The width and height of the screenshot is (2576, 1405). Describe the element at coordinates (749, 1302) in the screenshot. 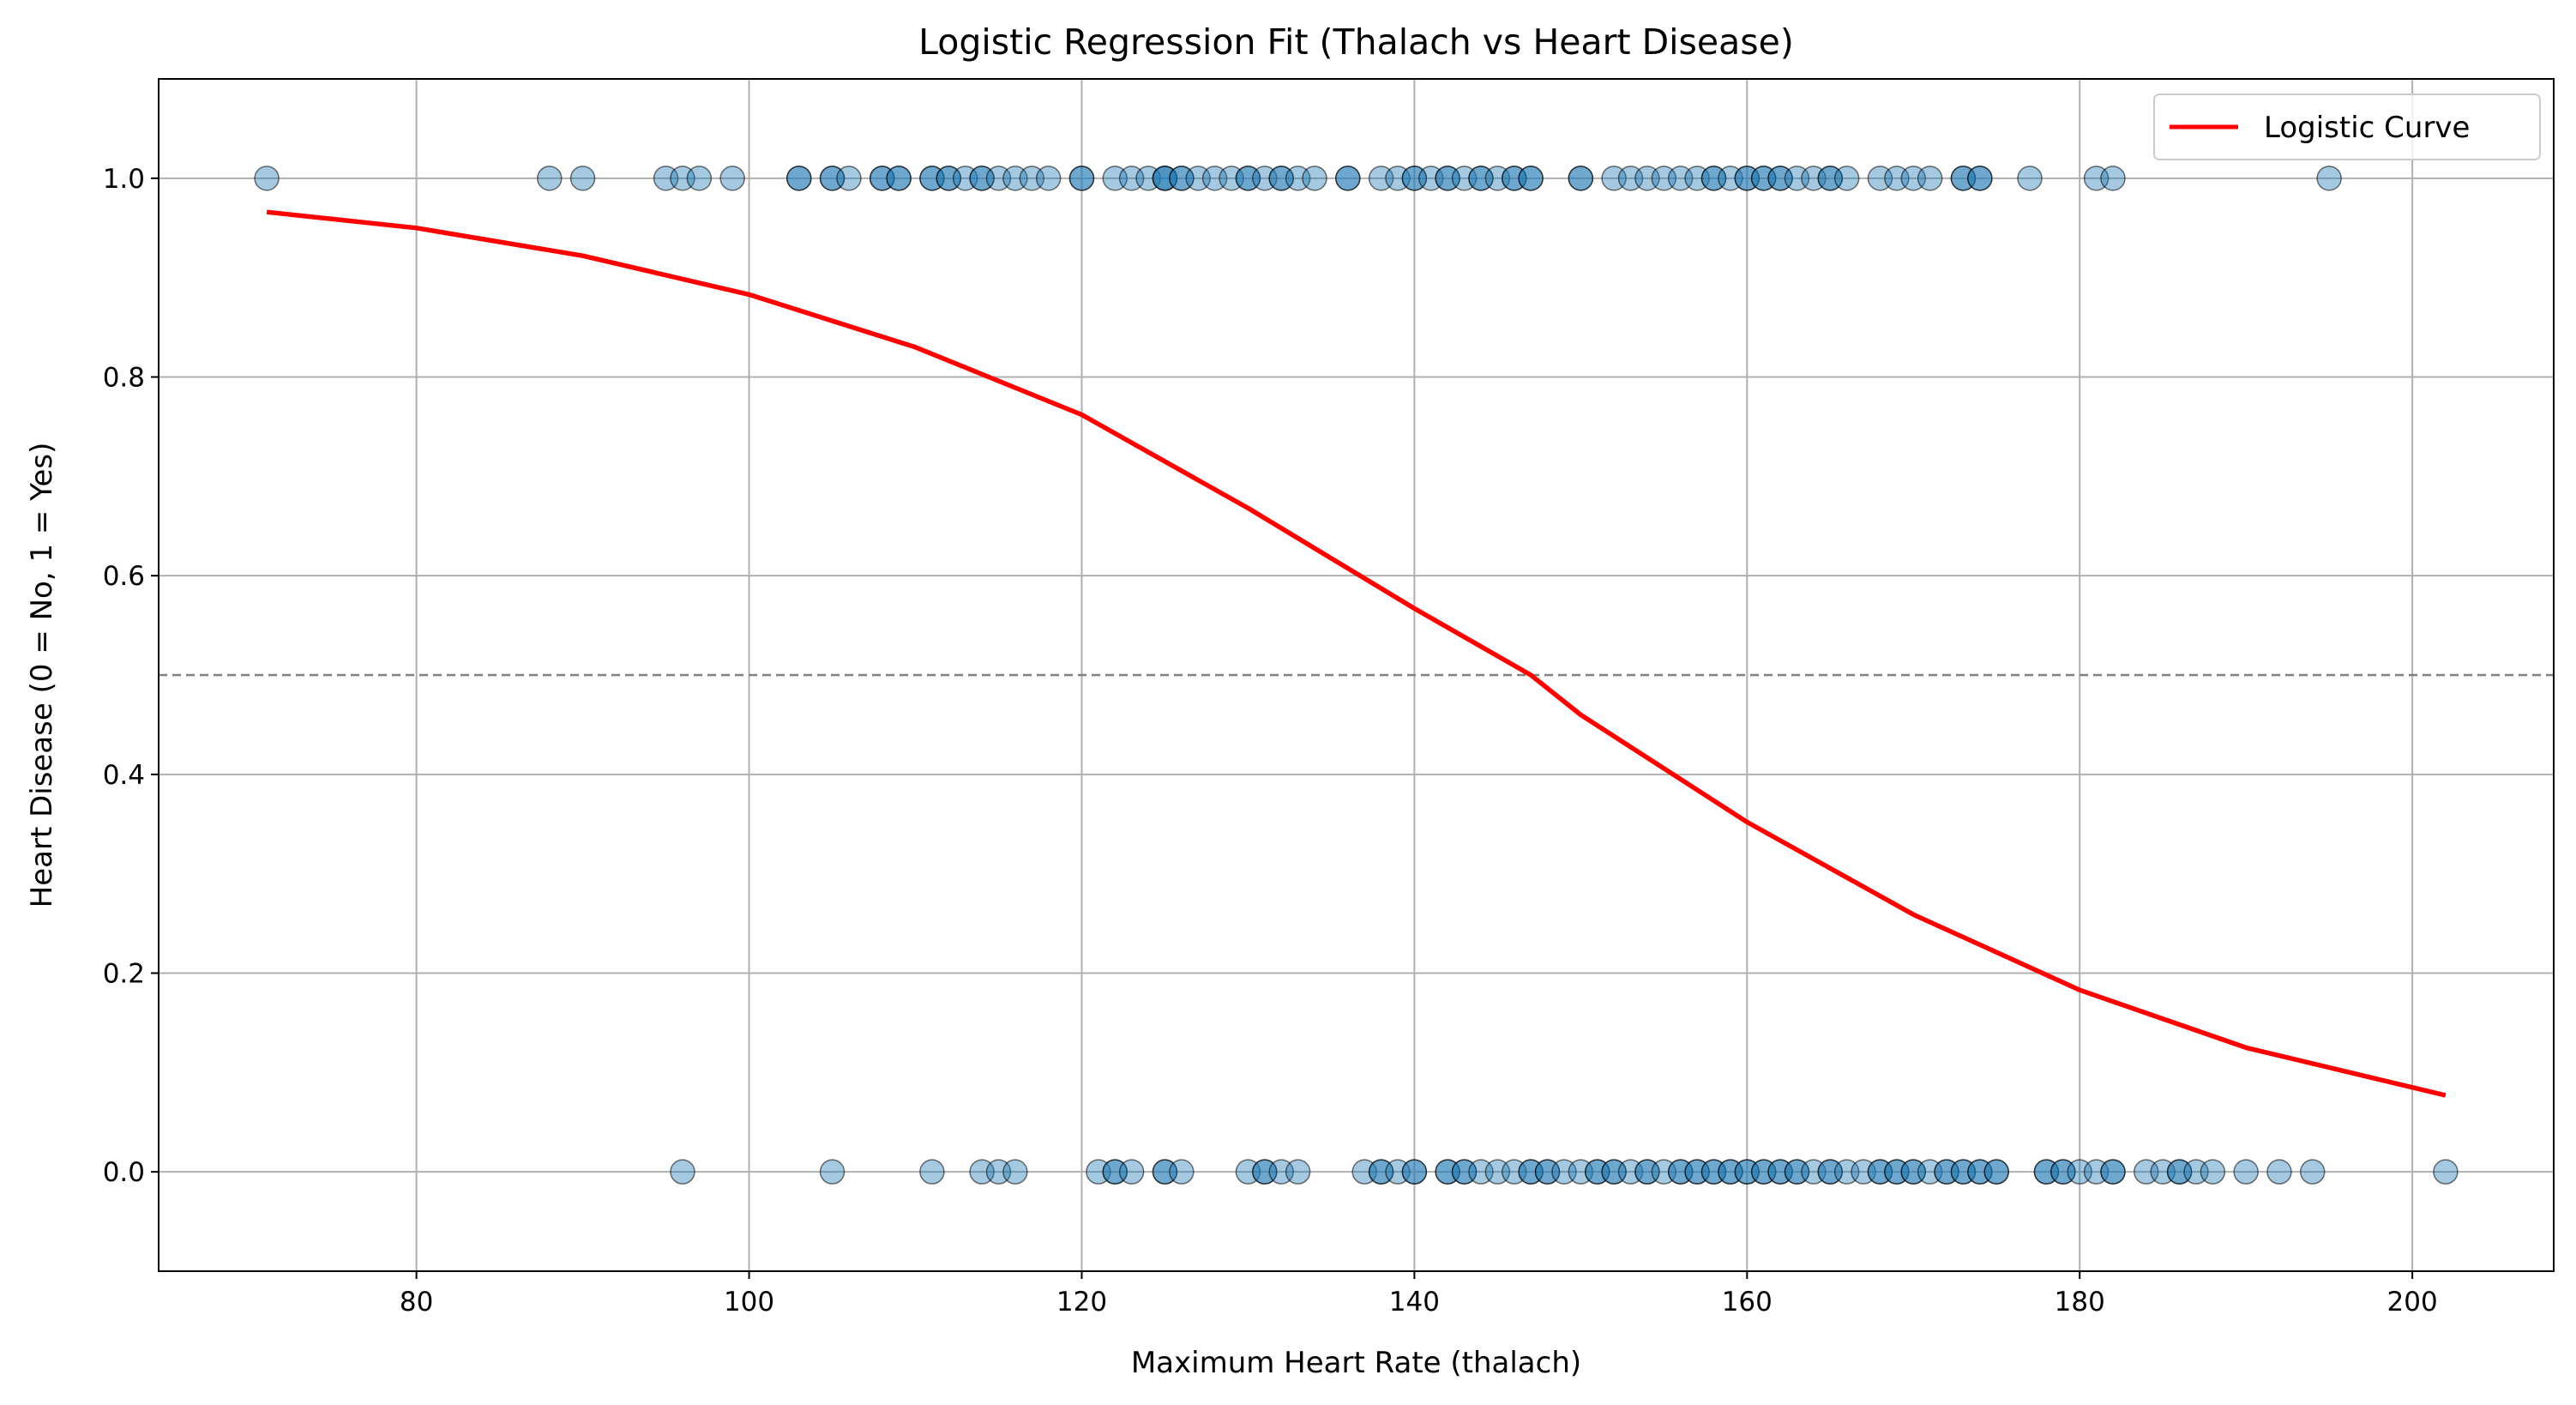

I see `x-tick-label: 100` at that location.